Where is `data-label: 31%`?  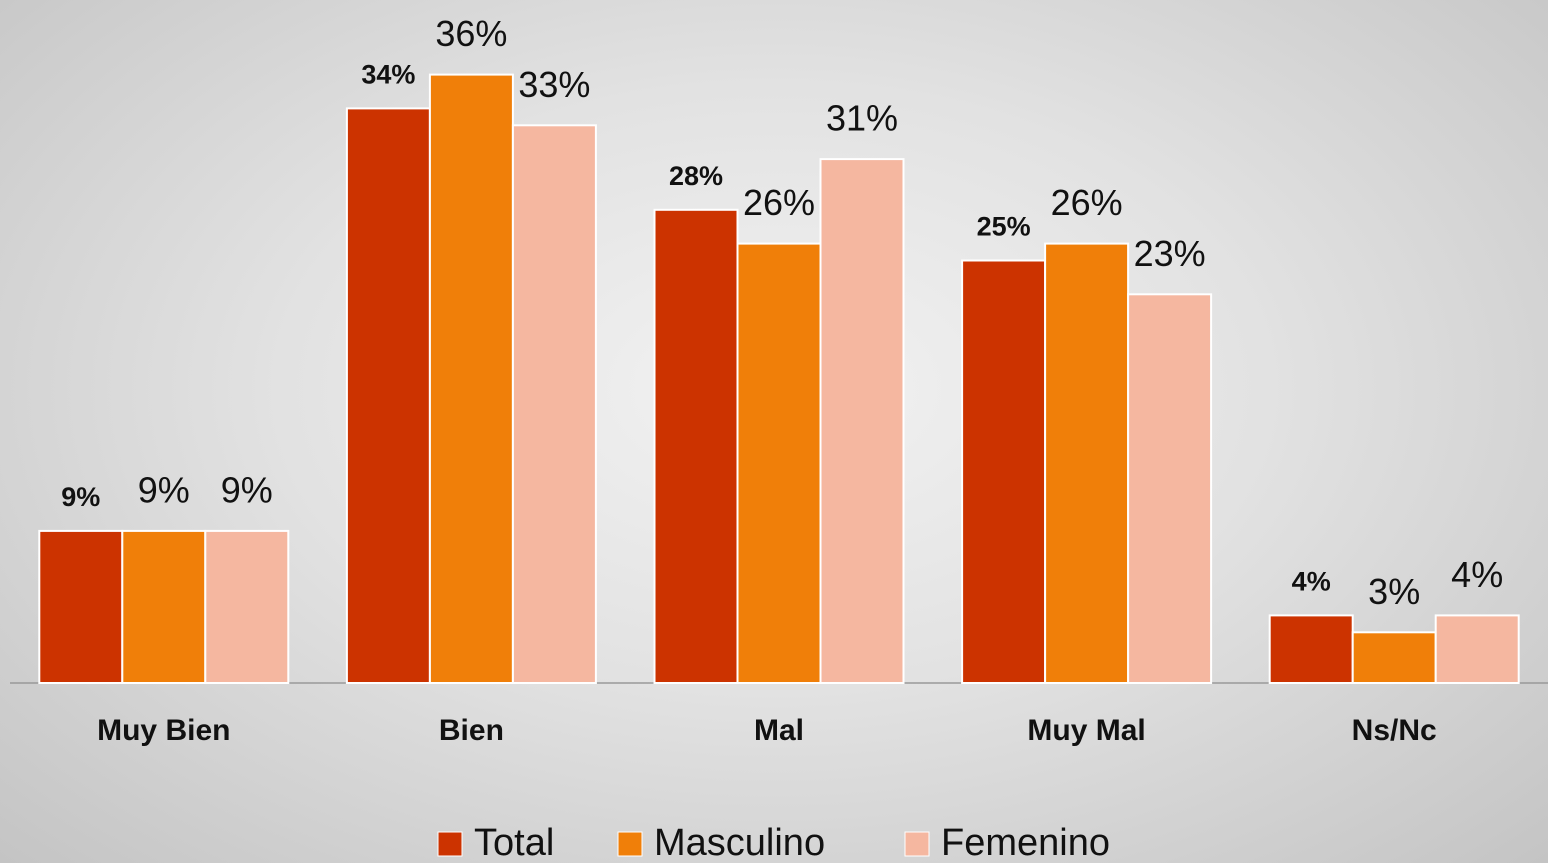
data-label: 31% is located at coordinates (862, 118).